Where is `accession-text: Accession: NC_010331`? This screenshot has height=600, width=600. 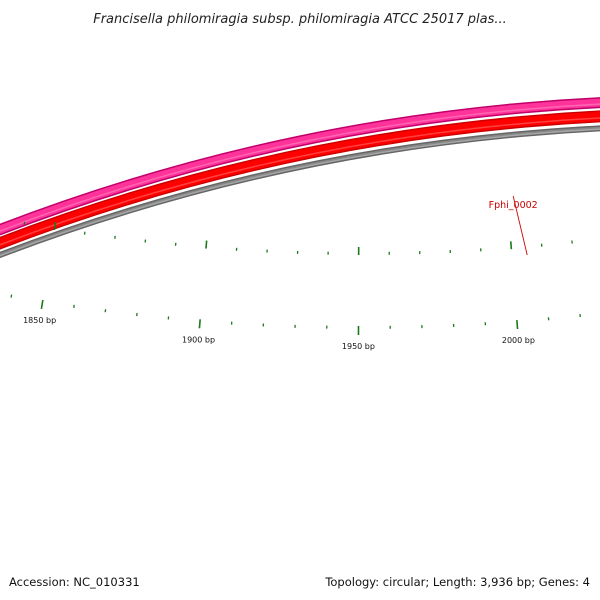
accession-text: Accession: NC_010331 is located at coordinates (74, 582).